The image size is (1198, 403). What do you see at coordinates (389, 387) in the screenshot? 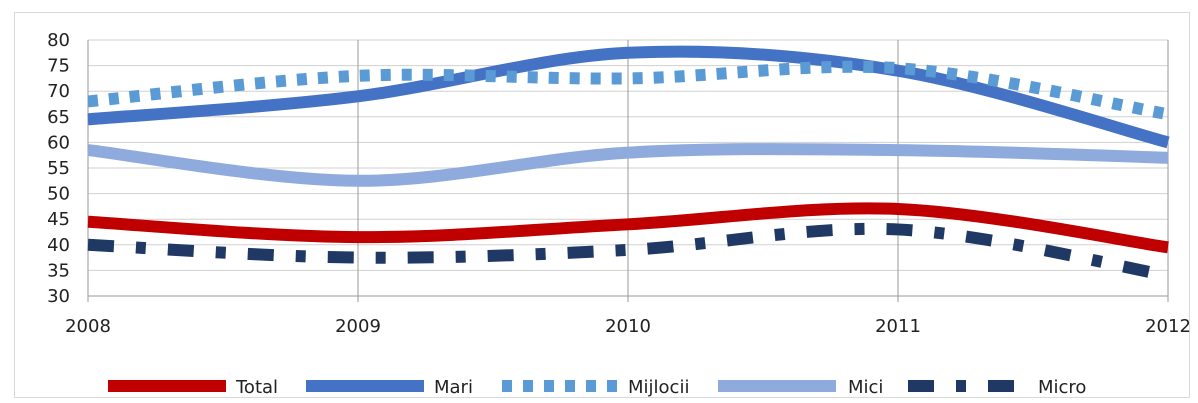
I see `legend-item-mari: Mari` at bounding box center [389, 387].